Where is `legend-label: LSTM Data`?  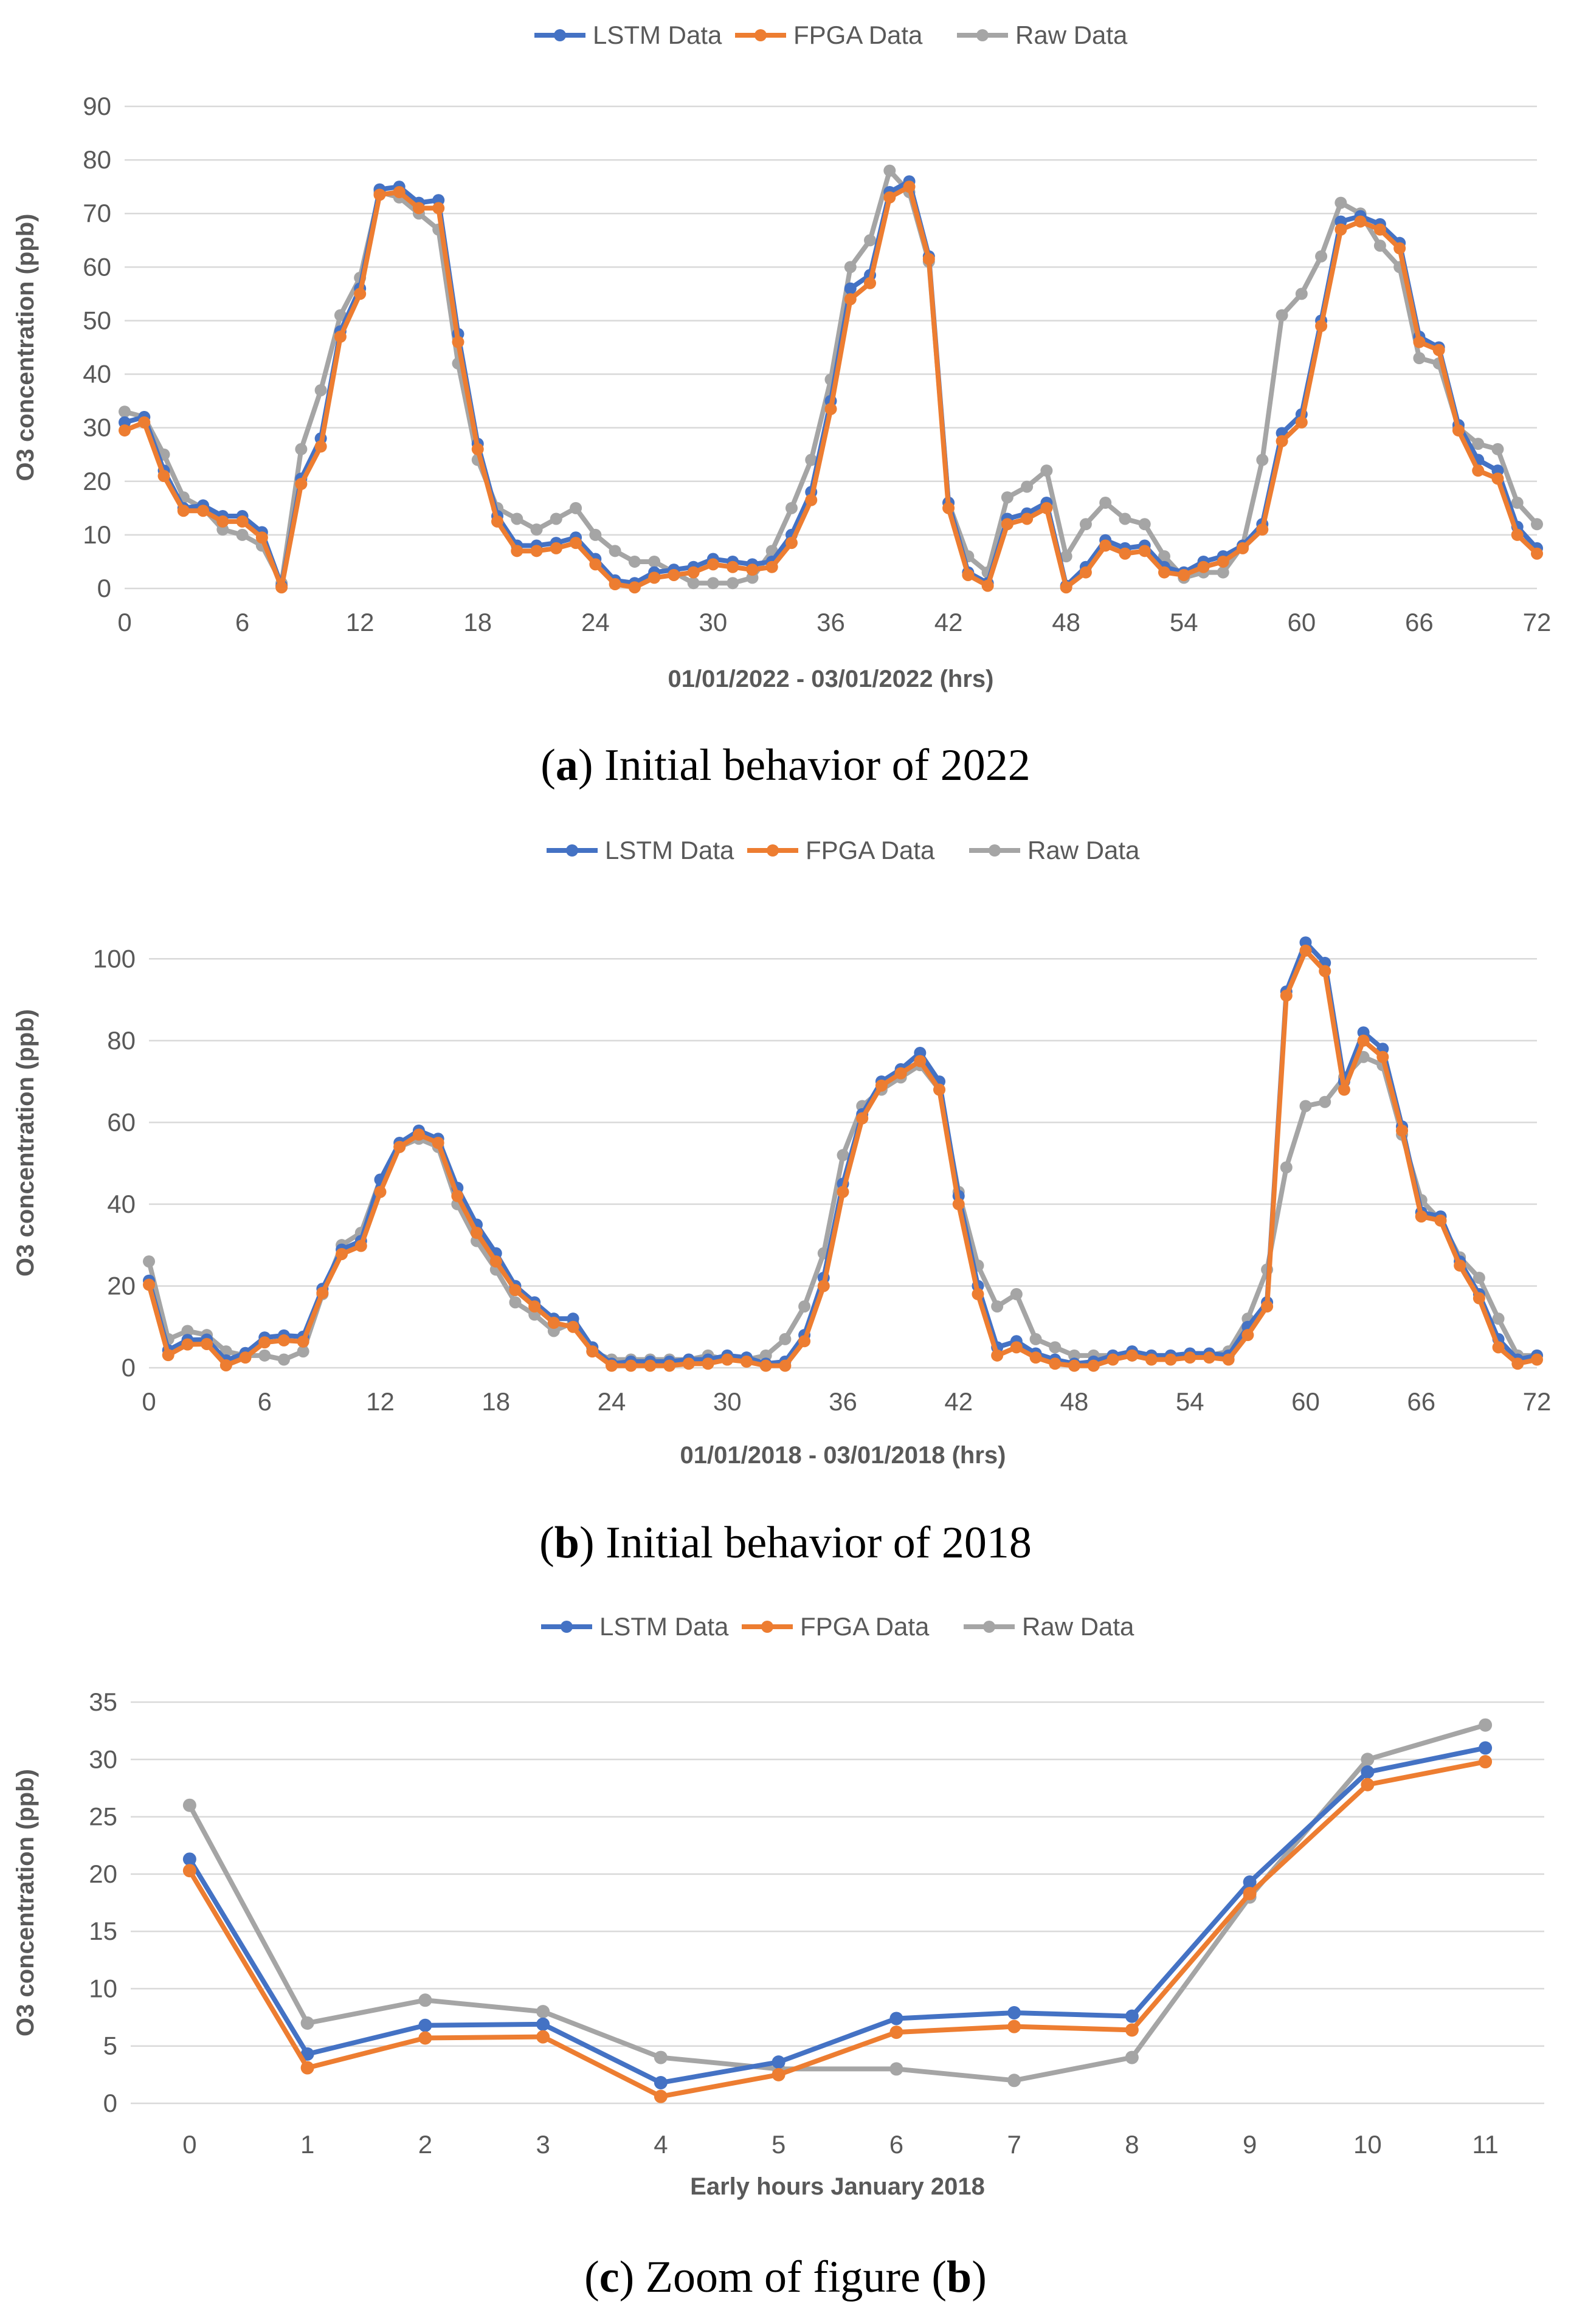
legend-label: LSTM Data is located at coordinates (669, 850).